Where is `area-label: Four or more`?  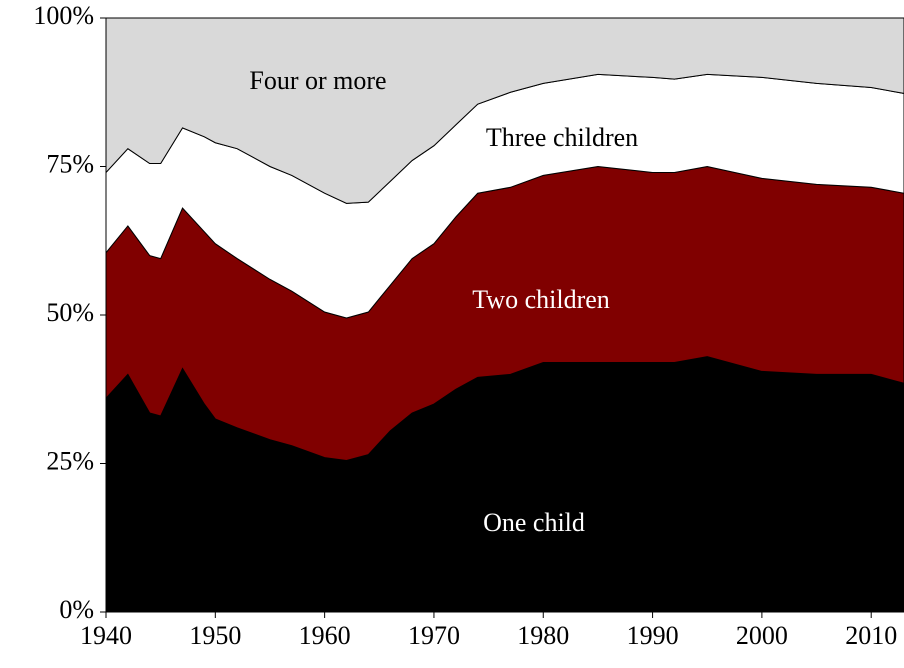
area-label: Four or more is located at coordinates (317, 80).